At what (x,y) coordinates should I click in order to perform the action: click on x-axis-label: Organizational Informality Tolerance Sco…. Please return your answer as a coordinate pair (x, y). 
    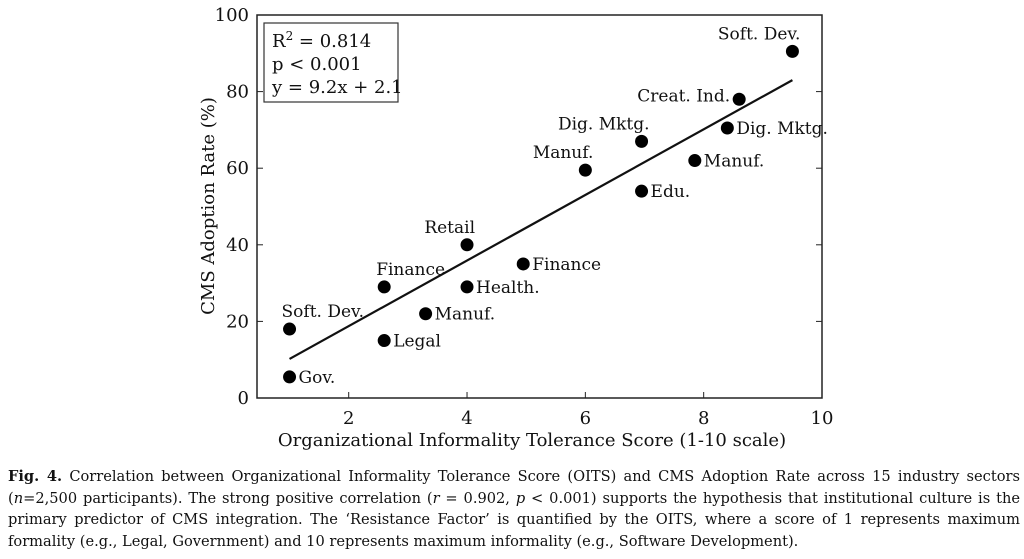
    Looking at the image, I should click on (532, 440).